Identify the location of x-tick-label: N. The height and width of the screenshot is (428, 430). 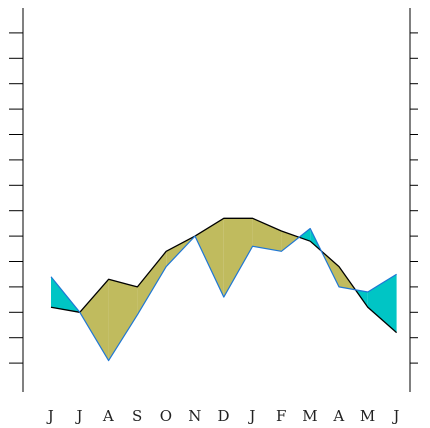
(195, 416).